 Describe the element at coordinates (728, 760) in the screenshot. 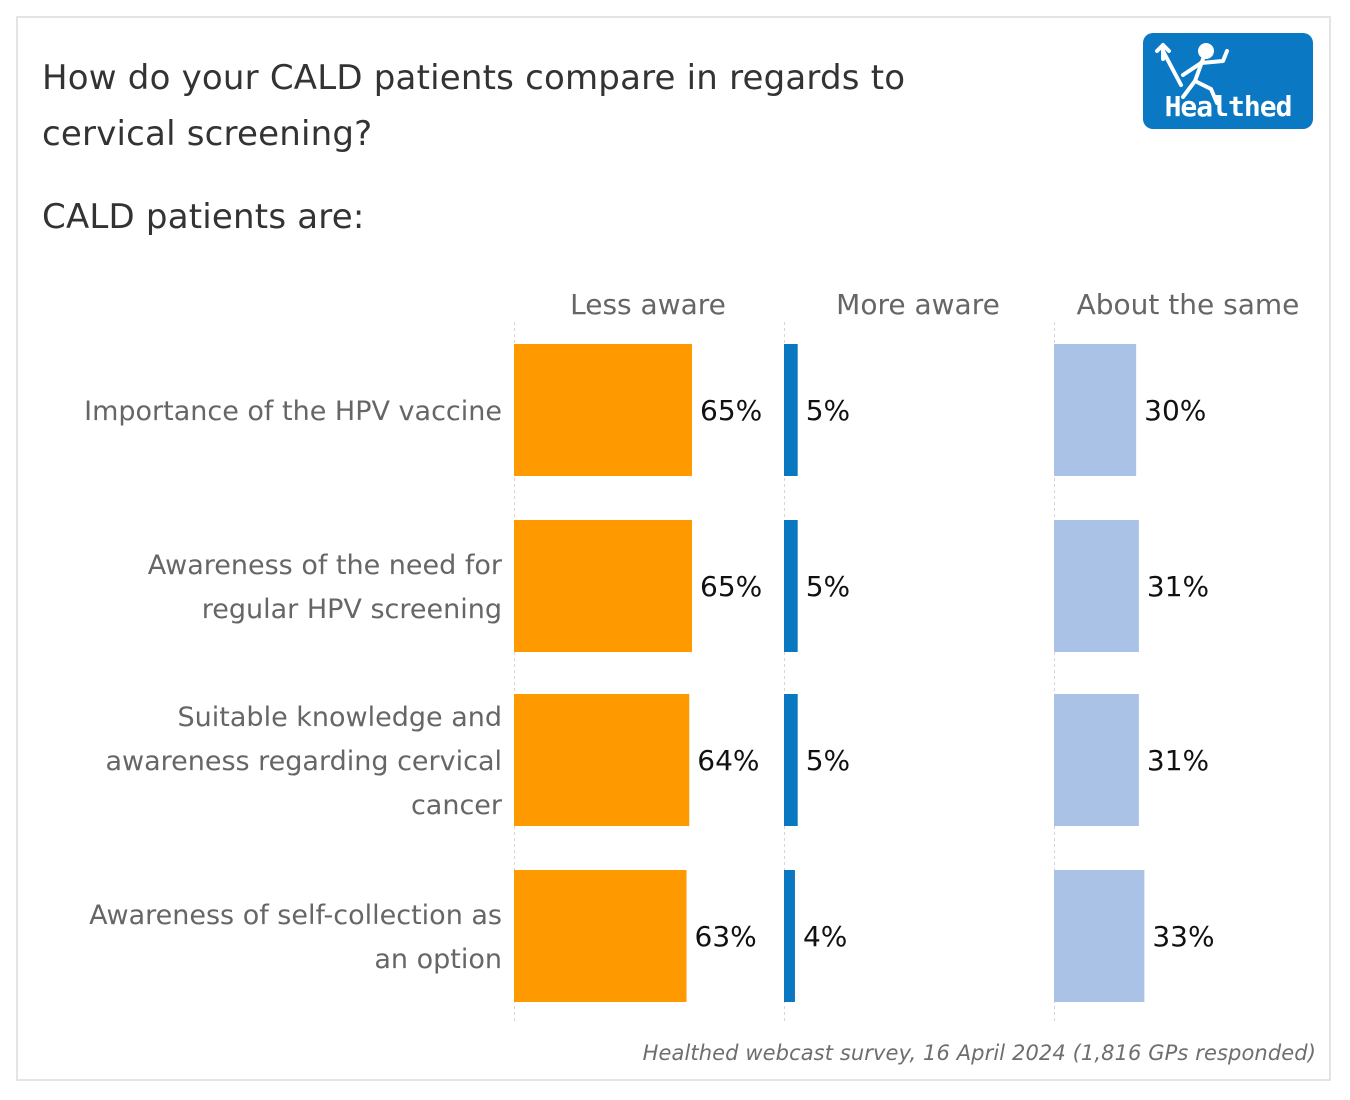

I see `value-label: 64%` at that location.